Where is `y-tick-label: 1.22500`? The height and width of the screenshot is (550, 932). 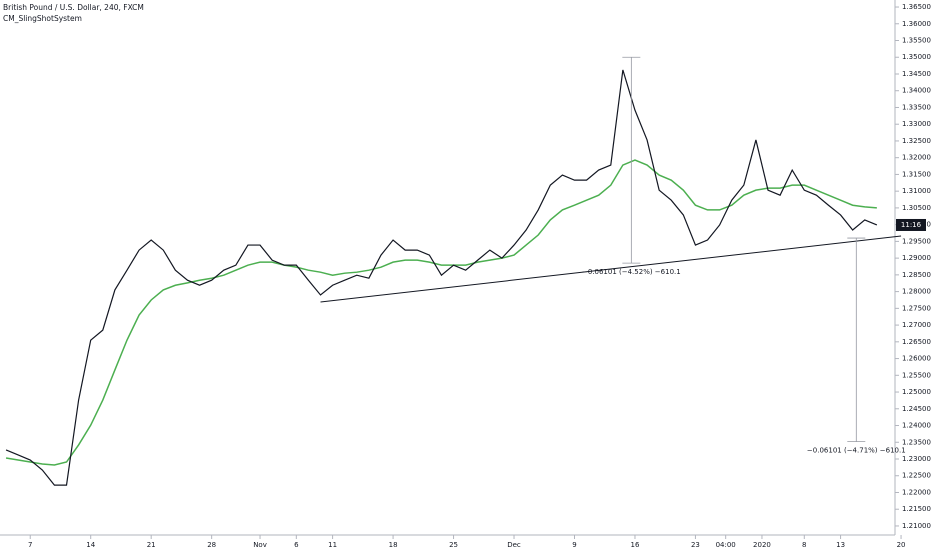
y-tick-label: 1.22500 is located at coordinates (916, 476).